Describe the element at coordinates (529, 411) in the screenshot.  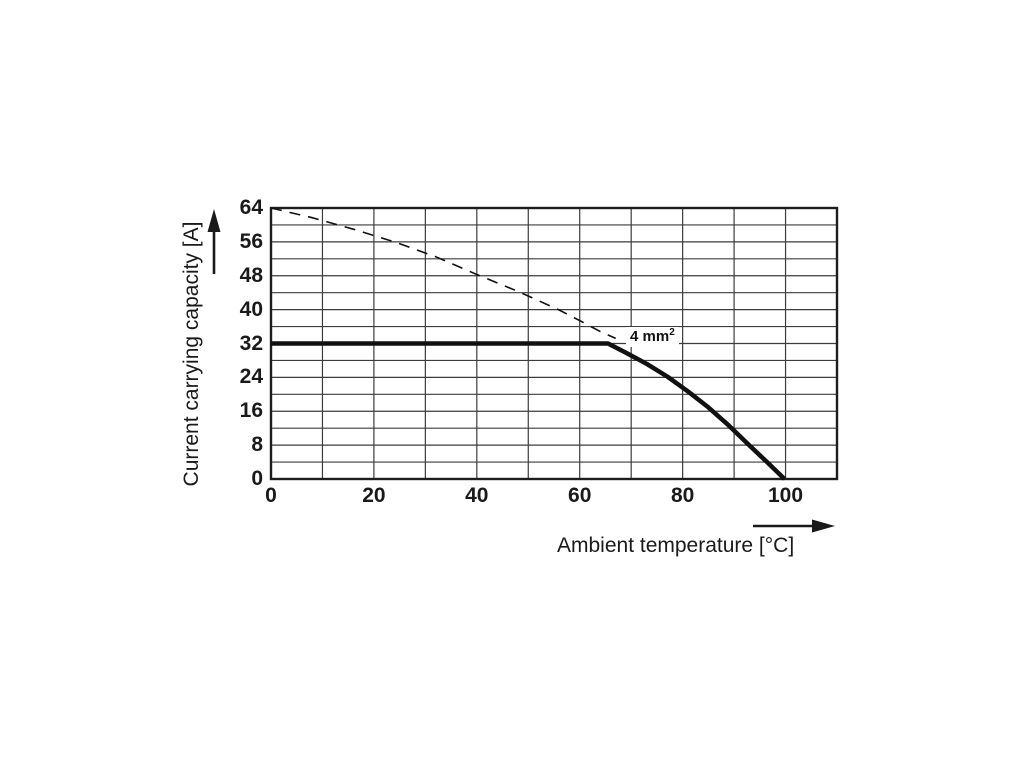
I see `derating-curve-4mm2` at that location.